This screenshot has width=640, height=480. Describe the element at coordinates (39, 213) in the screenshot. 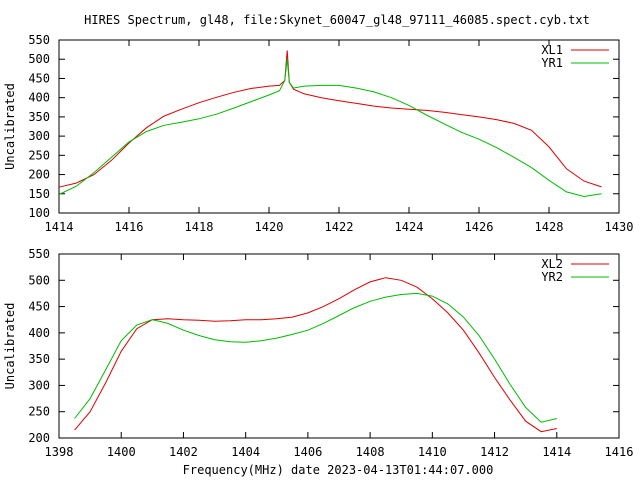

I see `y-tick-label: 100` at that location.